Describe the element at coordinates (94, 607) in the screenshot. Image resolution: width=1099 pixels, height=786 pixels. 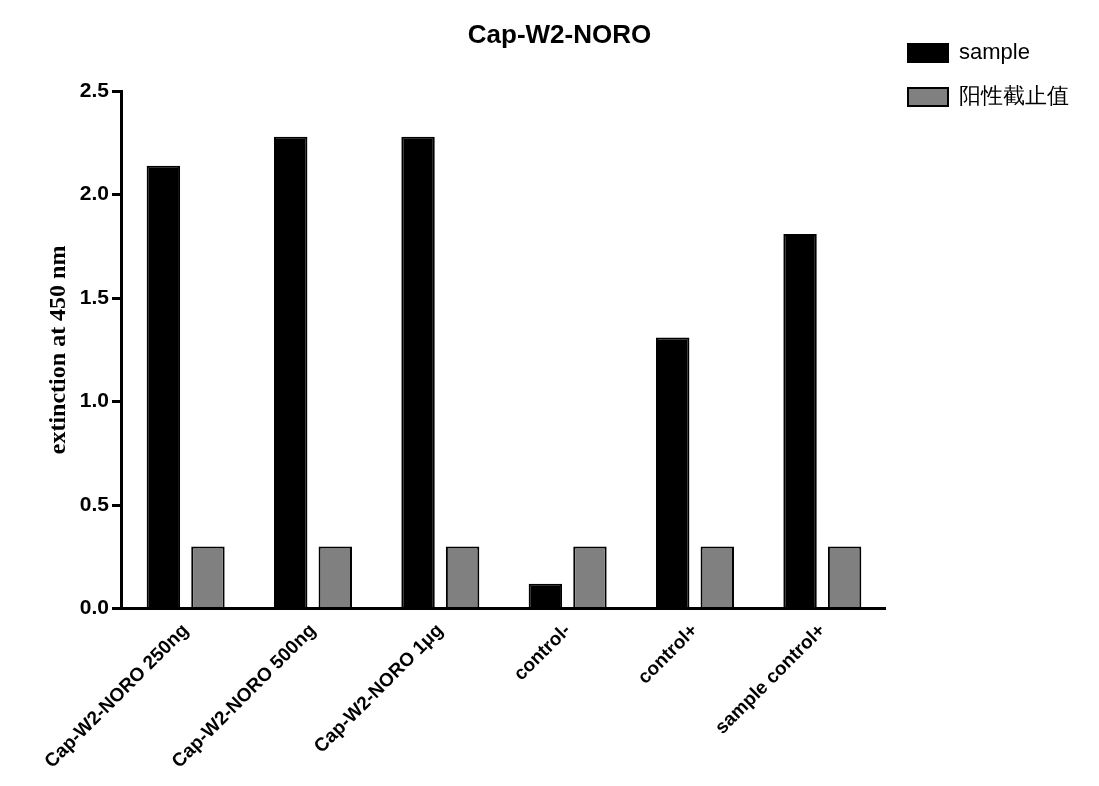
I see `y-tick-label: 0.0` at that location.